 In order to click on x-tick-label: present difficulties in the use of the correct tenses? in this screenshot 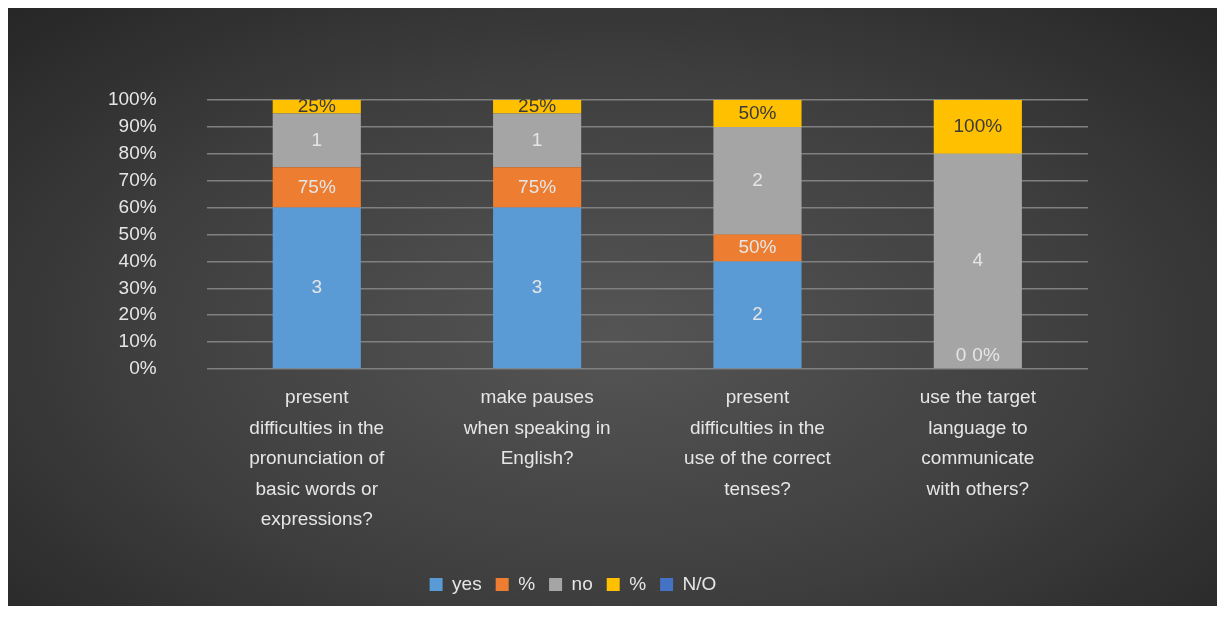, I will do `click(758, 442)`.